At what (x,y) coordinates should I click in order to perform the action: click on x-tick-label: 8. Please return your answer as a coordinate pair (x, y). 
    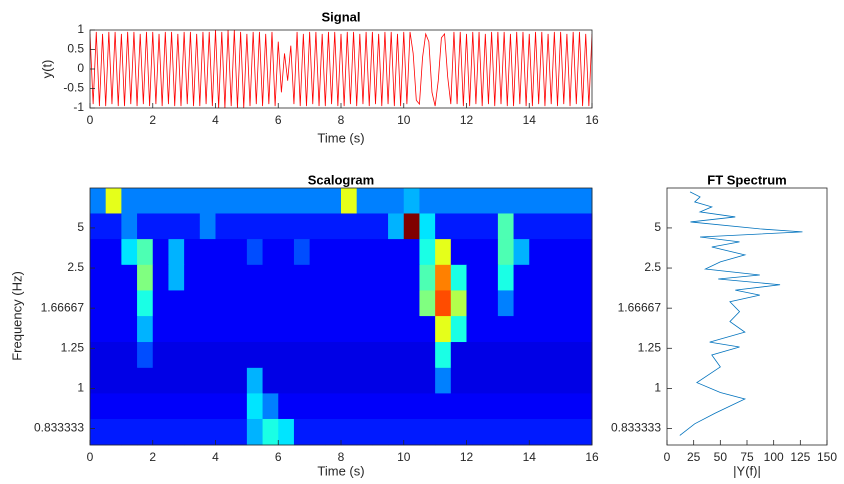
    Looking at the image, I should click on (341, 120).